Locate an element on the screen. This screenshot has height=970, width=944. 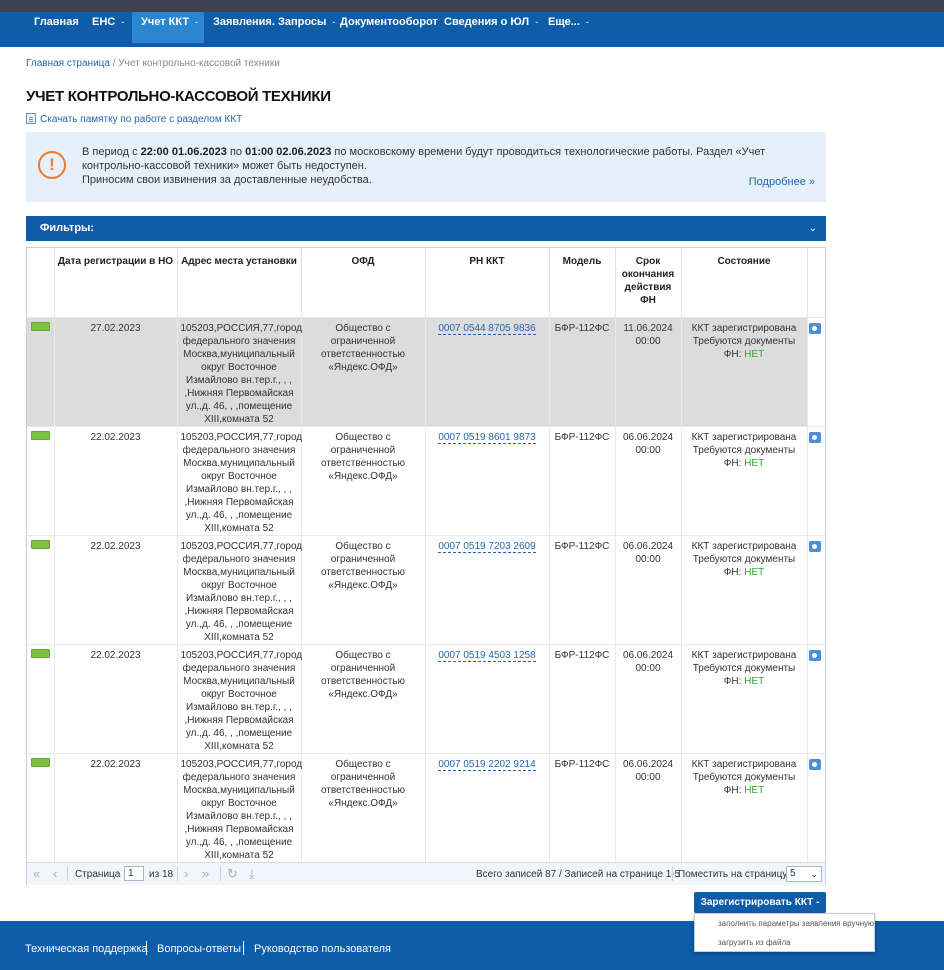
column-header-ofd: ОФД is located at coordinates (363, 283).